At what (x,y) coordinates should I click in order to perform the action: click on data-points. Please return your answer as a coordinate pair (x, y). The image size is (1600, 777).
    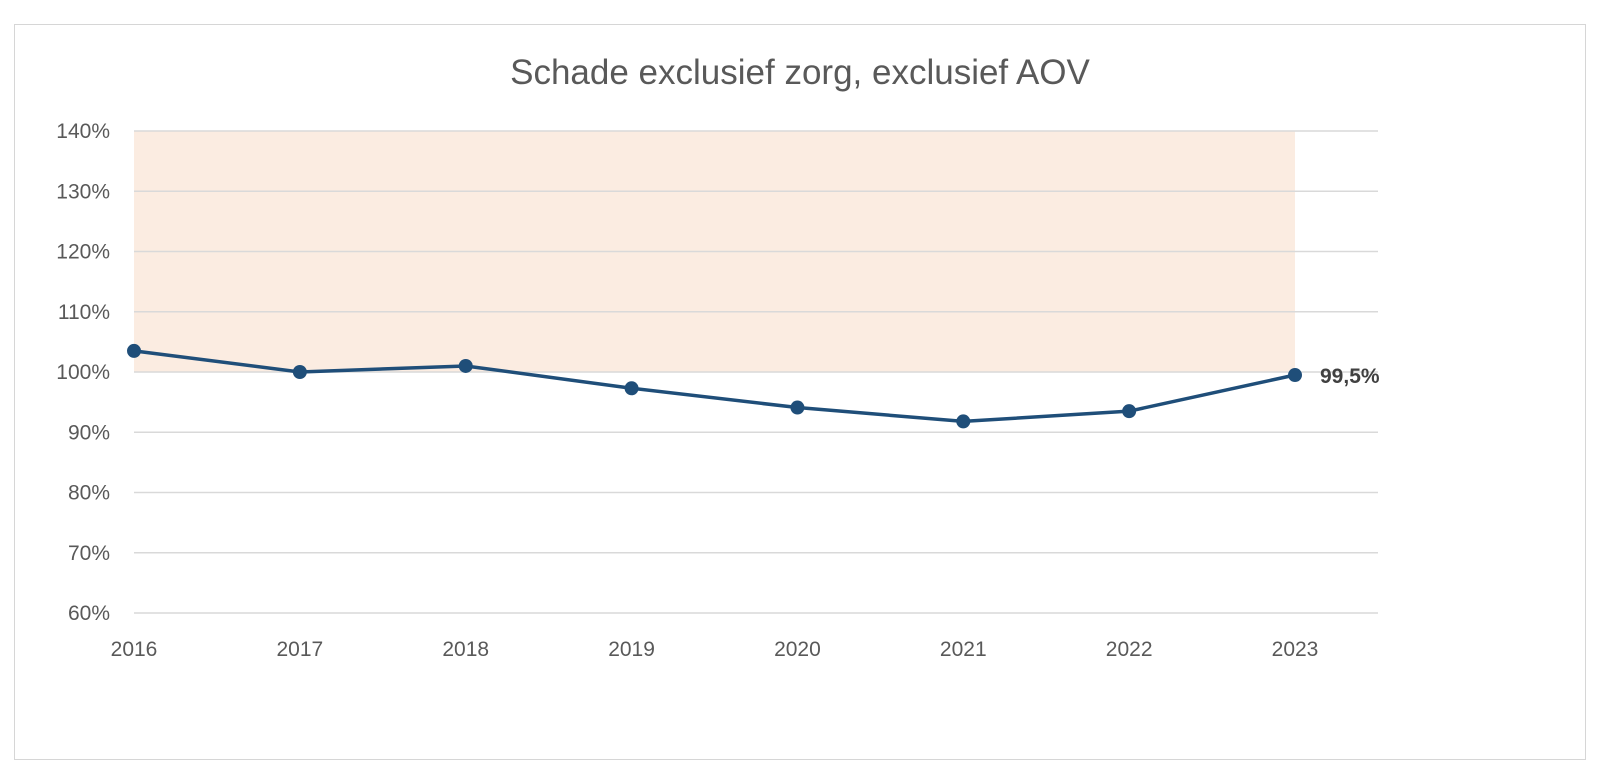
    Looking at the image, I should click on (714, 386).